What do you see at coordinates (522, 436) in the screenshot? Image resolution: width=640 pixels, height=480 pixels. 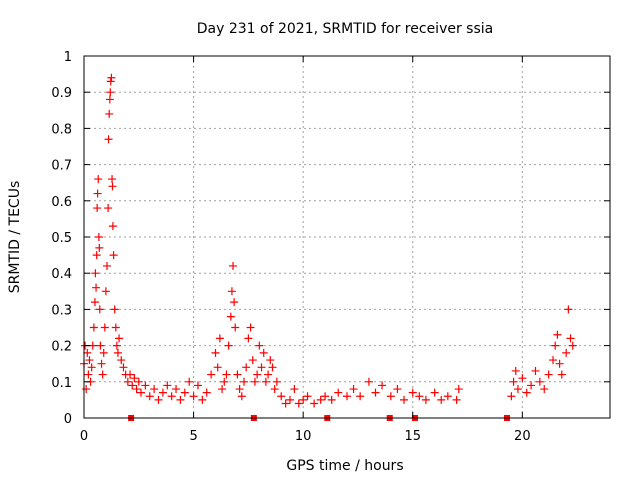 I see `x-tick-label: 20` at bounding box center [522, 436].